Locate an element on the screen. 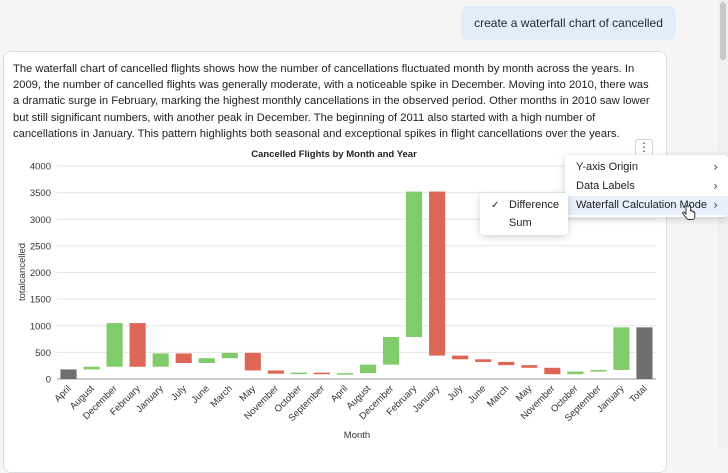  submenu-item-sum: Sum is located at coordinates (524, 223).